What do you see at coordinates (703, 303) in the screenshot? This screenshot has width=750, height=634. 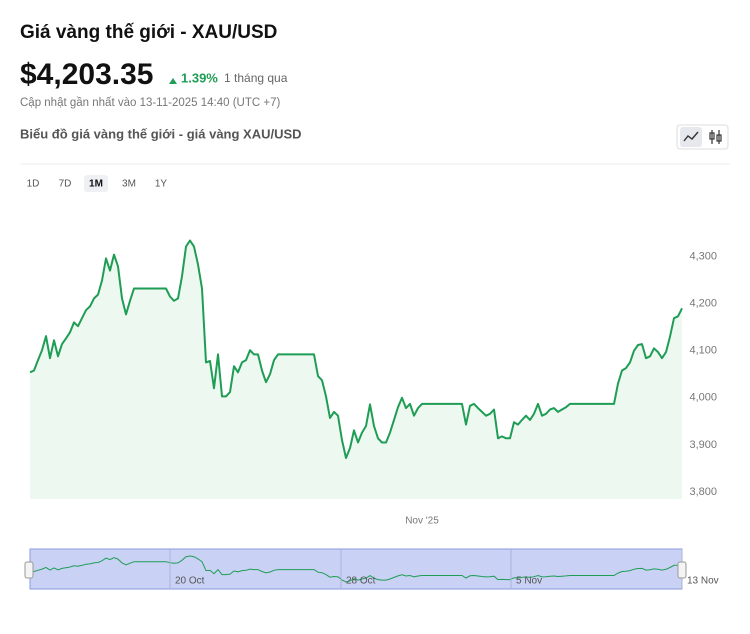 I see `y-tick-label: 4,200` at bounding box center [703, 303].